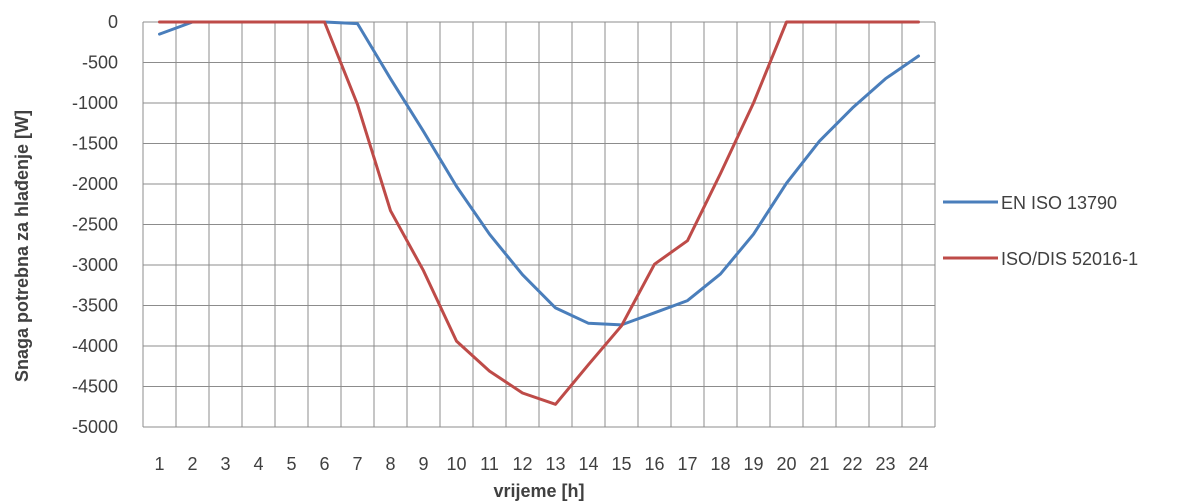  I want to click on y-tick-label: -1000, so click(95, 103).